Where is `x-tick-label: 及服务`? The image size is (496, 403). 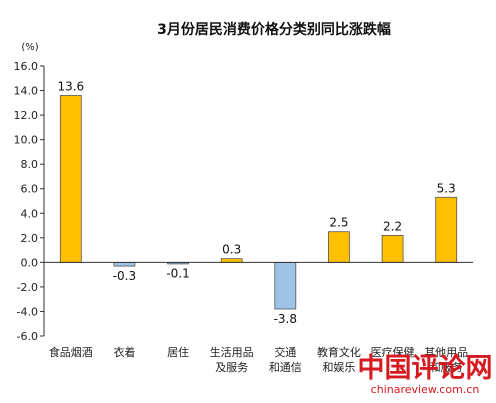 x-tick-label: 及服务 is located at coordinates (231, 367).